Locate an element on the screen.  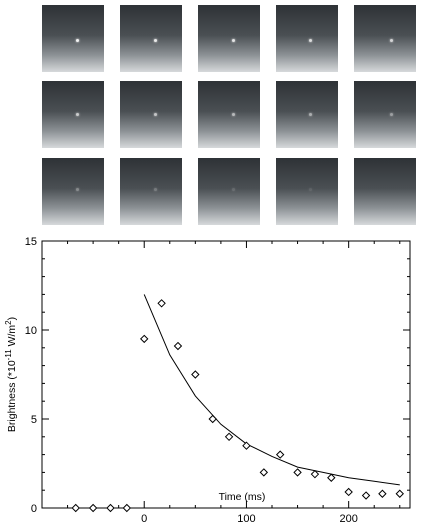
y-axis-label: Brightness (*10-11 W/m2) is located at coordinates (11, 374).